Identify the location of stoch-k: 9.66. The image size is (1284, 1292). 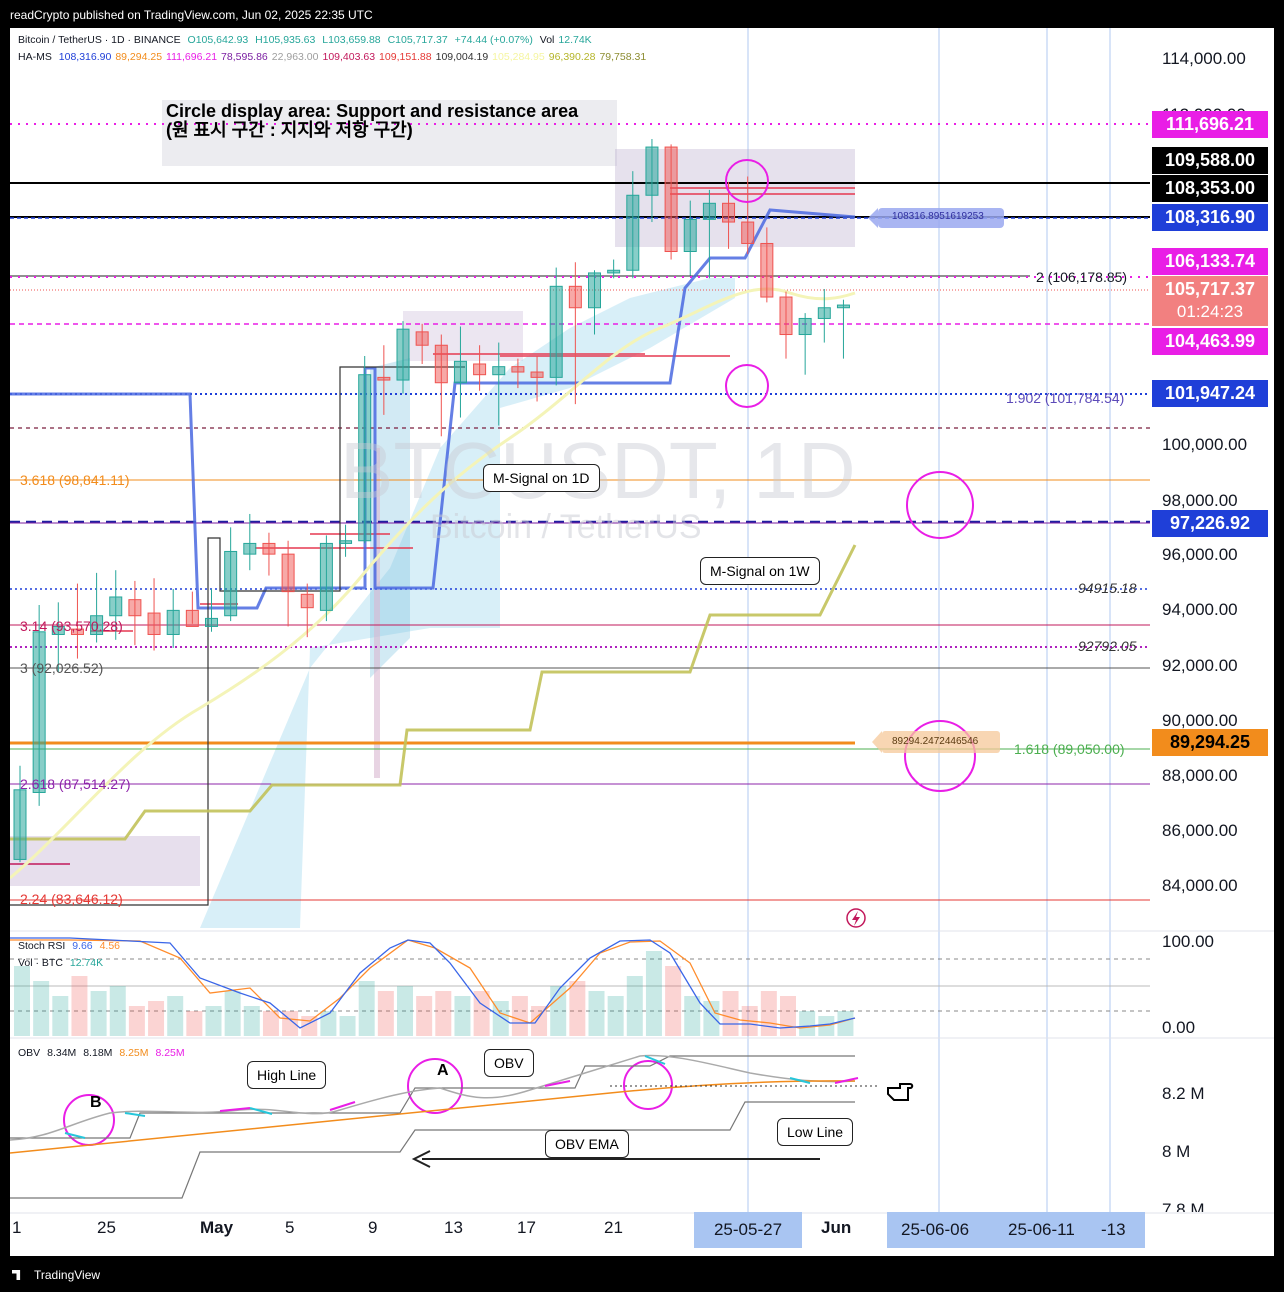
(82, 946).